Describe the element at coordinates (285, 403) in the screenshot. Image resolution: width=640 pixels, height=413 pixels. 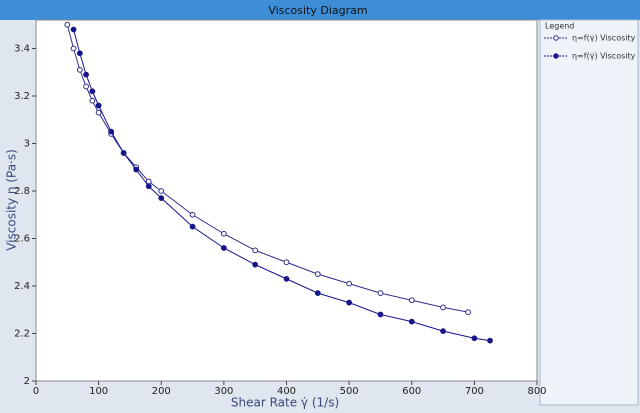
I see `x-axis-title: Shear Rate γ̇ (1/s)` at that location.